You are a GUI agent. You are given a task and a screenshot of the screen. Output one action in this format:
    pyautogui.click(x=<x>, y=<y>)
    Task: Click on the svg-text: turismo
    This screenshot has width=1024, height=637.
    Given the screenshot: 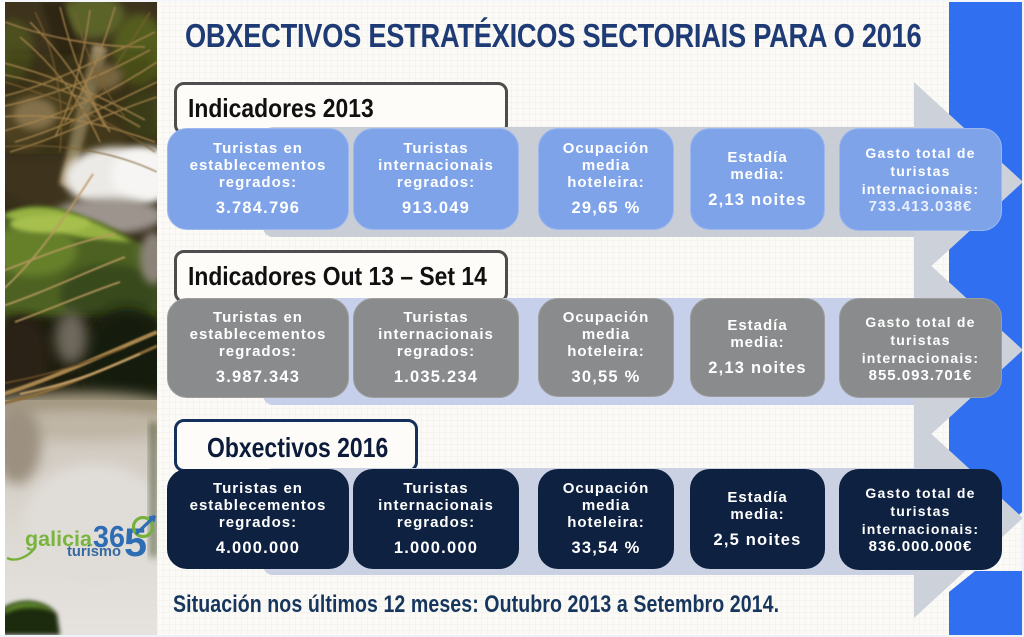 What is the action you would take?
    pyautogui.click(x=94, y=551)
    